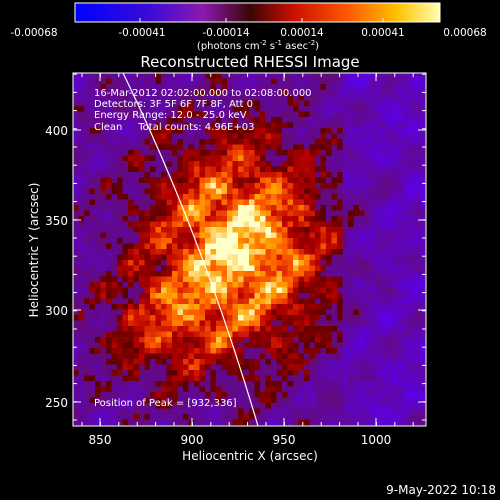 This screenshot has height=500, width=500. What do you see at coordinates (173, 104) in the screenshot?
I see `annotation-detectors: Detectors: 3F 5F 6F 7F 8F, Att 0` at bounding box center [173, 104].